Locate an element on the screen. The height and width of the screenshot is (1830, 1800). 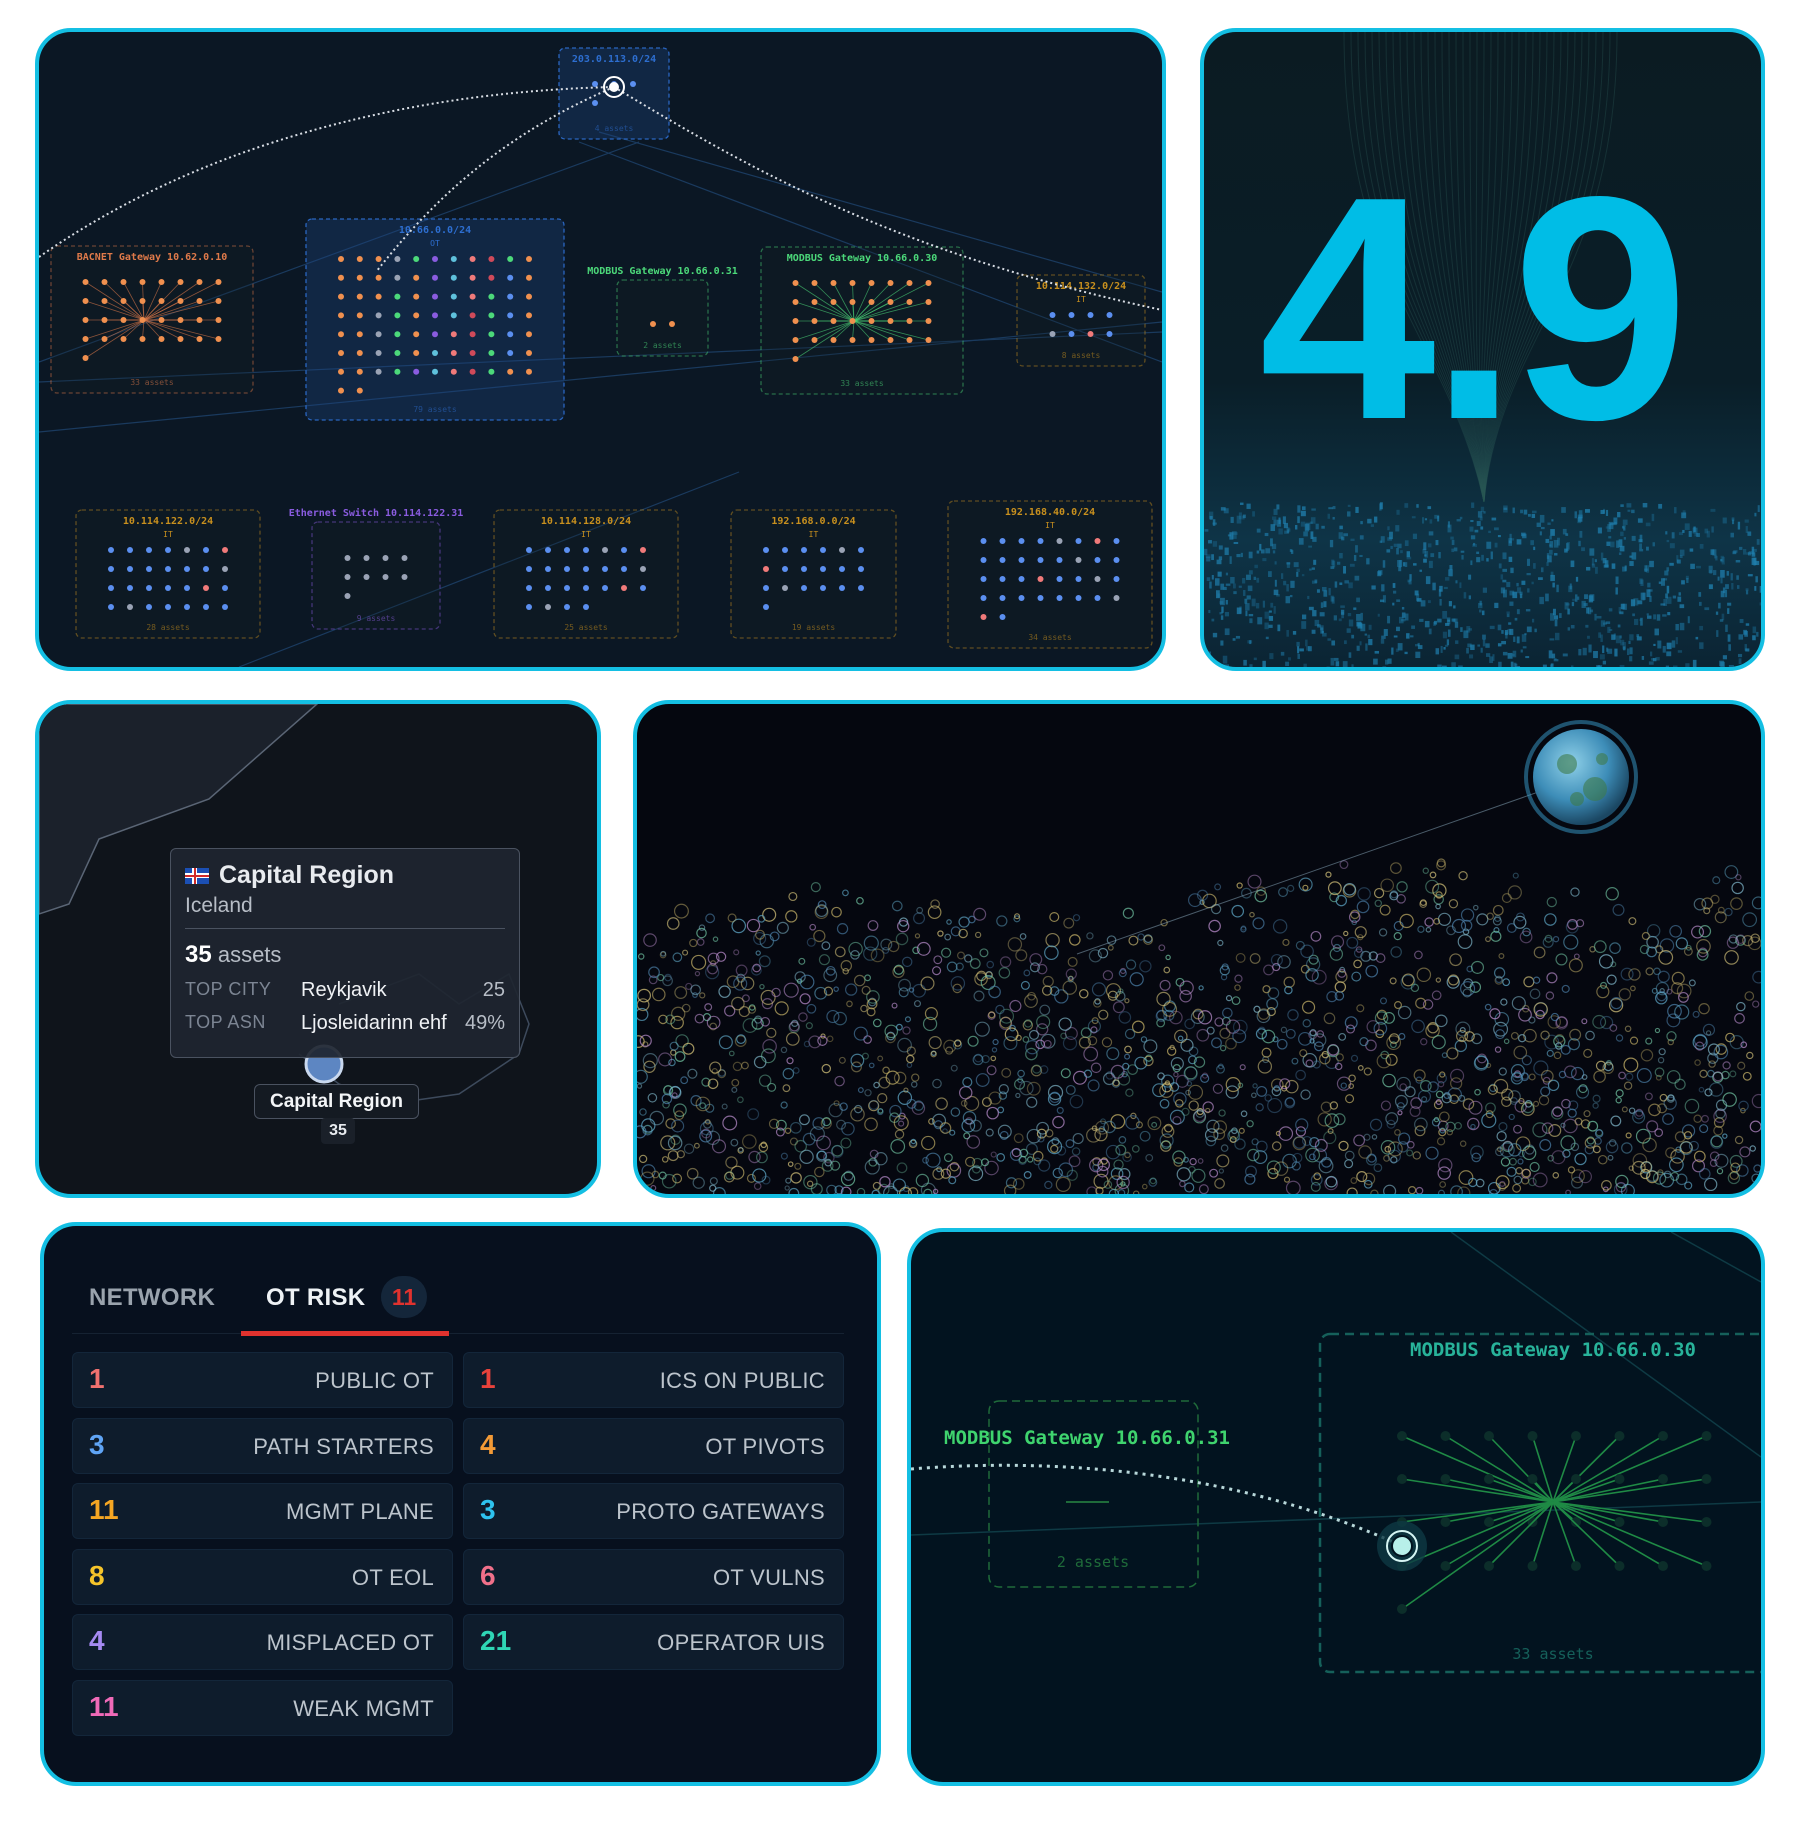
risk-card: 21 OPERATOR UIS is located at coordinates (653, 1642).